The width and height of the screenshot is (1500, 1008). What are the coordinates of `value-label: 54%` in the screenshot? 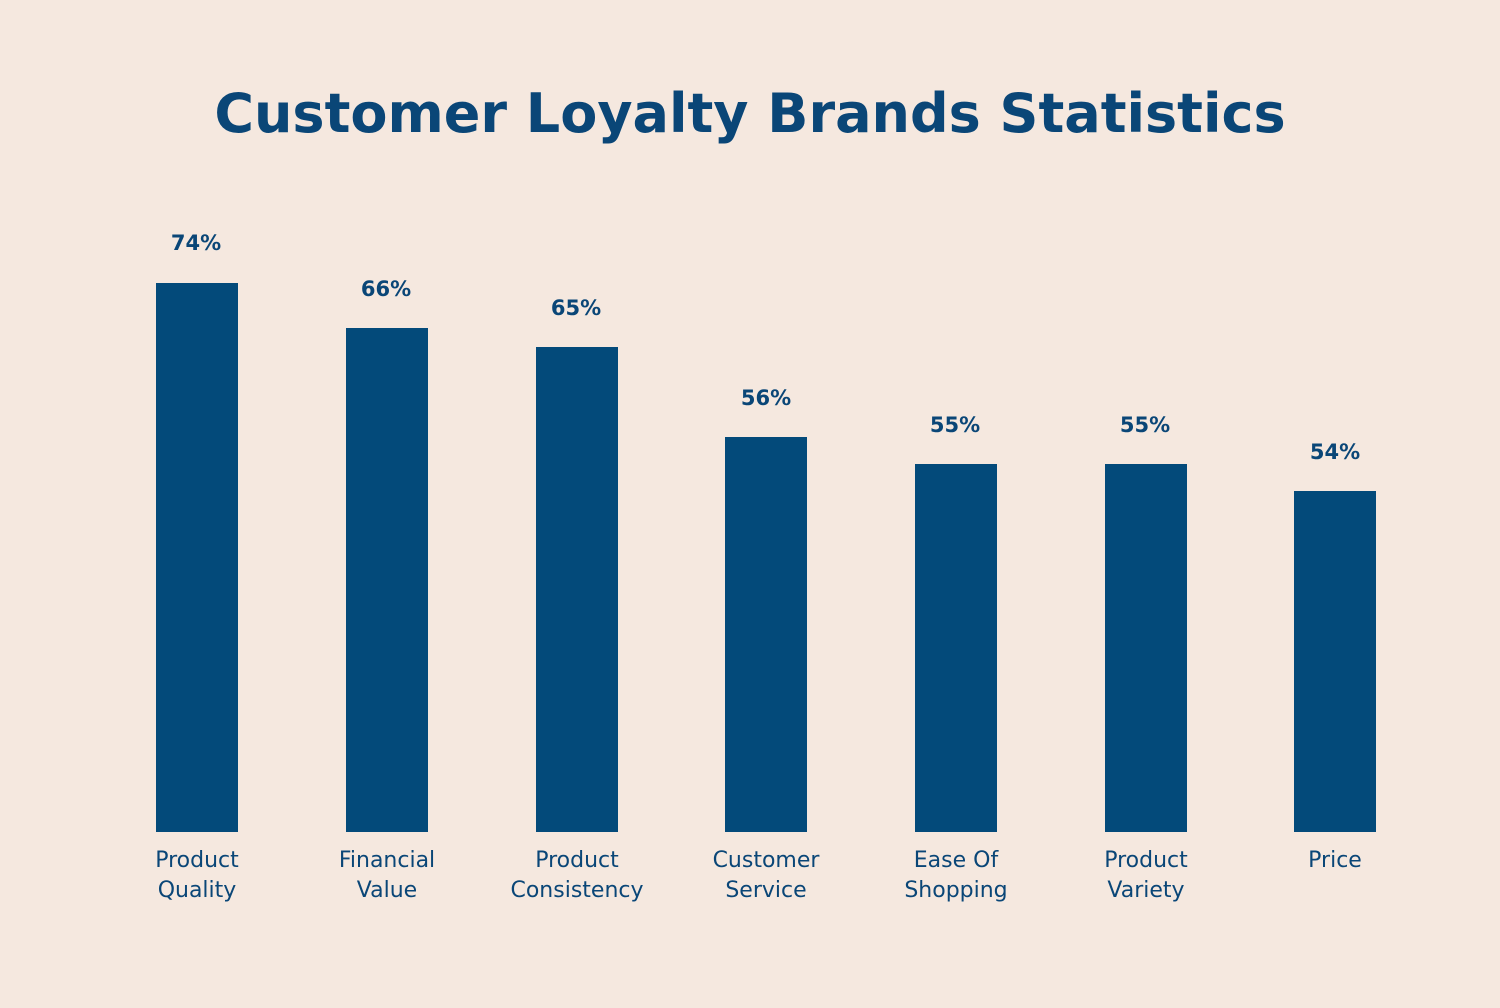 It's located at (1335, 452).